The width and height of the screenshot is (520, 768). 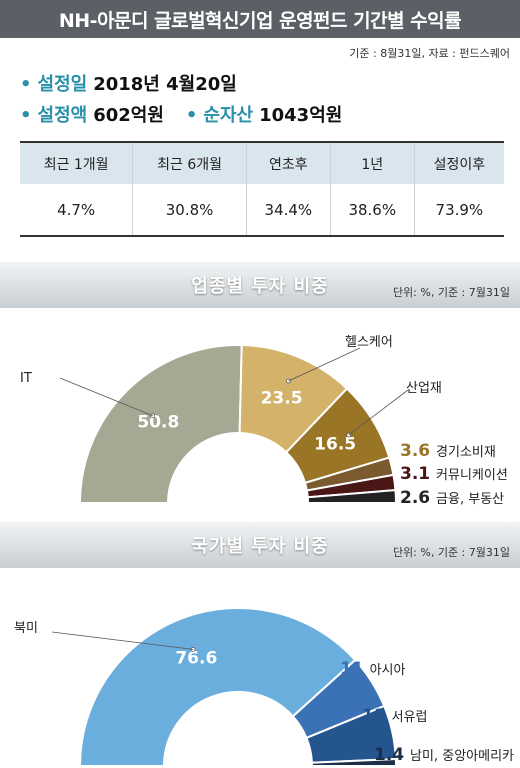 I want to click on returns-header-row: 최근 1개월 최근 6개월 연초후 1년 설정이후, so click(x=262, y=162).